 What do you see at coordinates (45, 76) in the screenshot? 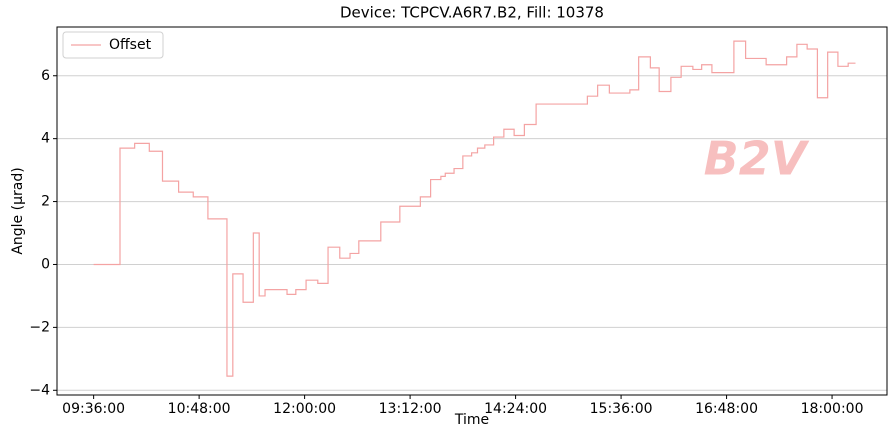
I see `y-tick-label: 6` at bounding box center [45, 76].